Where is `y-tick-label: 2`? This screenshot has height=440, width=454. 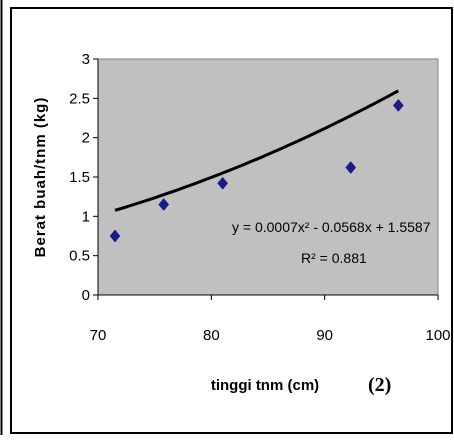
y-tick-label: 2 is located at coordinates (86, 138).